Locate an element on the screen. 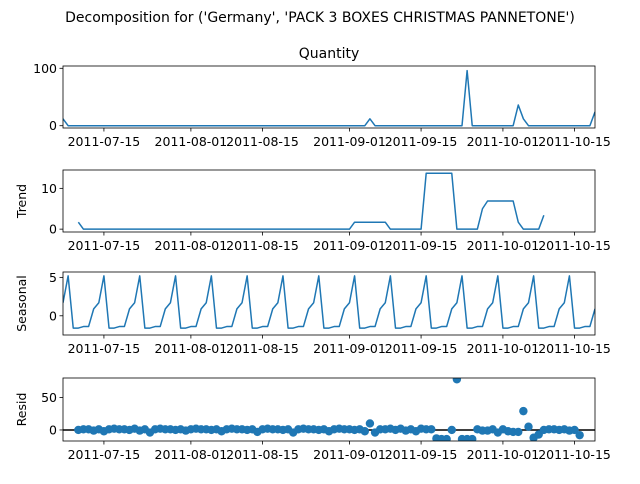  trend-line is located at coordinates (311, 201).